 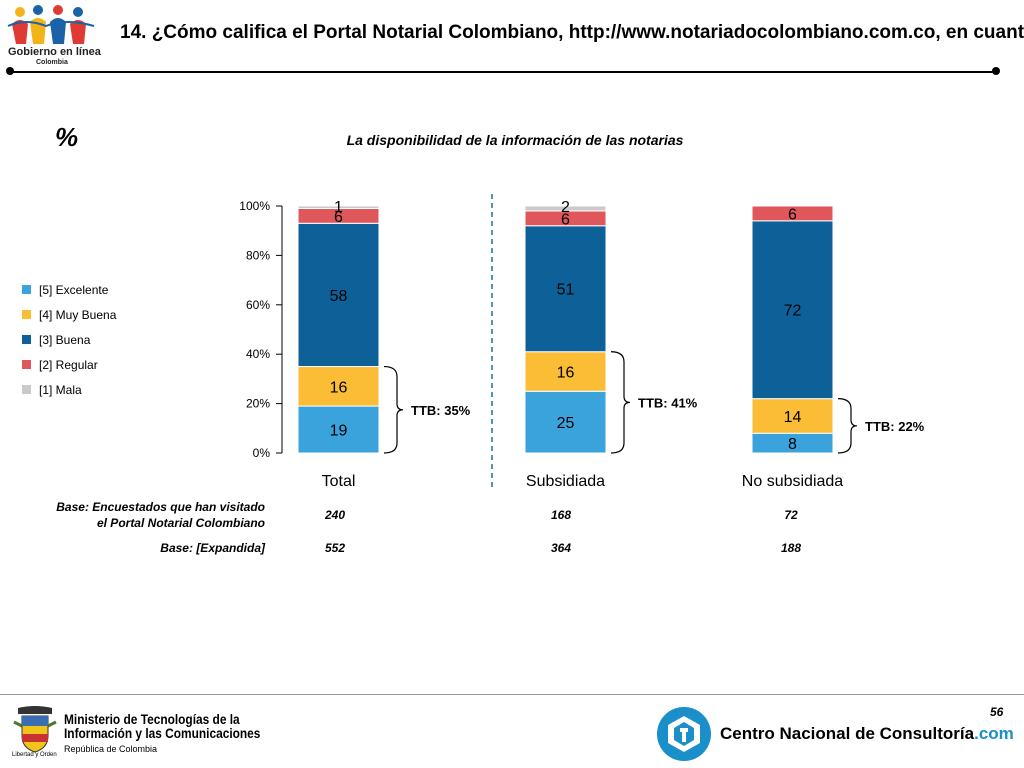 I want to click on base-visitors-subsidiada: 168, so click(x=561, y=515).